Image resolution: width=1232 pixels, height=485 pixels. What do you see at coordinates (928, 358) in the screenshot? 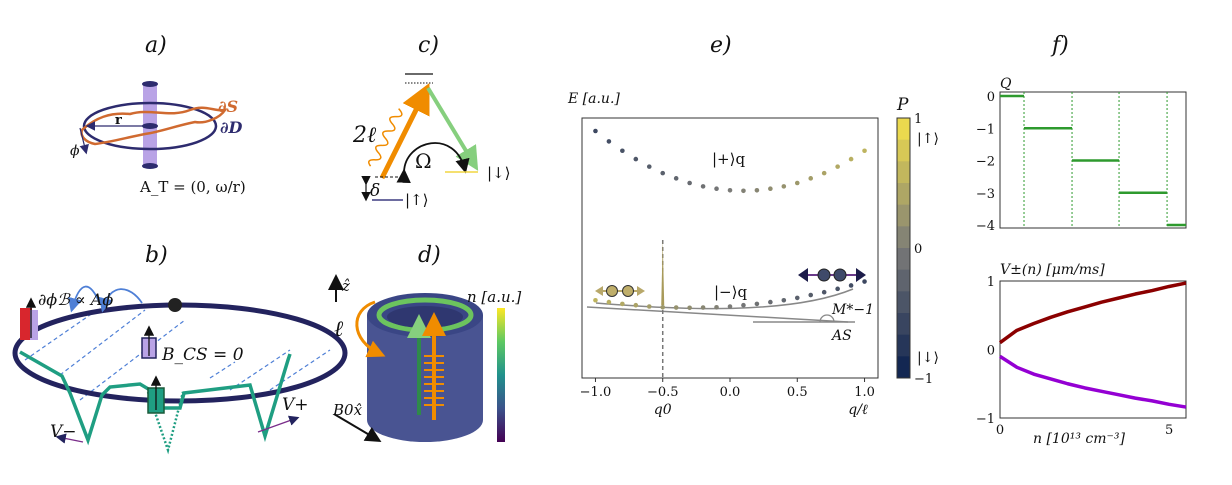
I see `colorbar-down-label: |↓⟩` at bounding box center [928, 358].